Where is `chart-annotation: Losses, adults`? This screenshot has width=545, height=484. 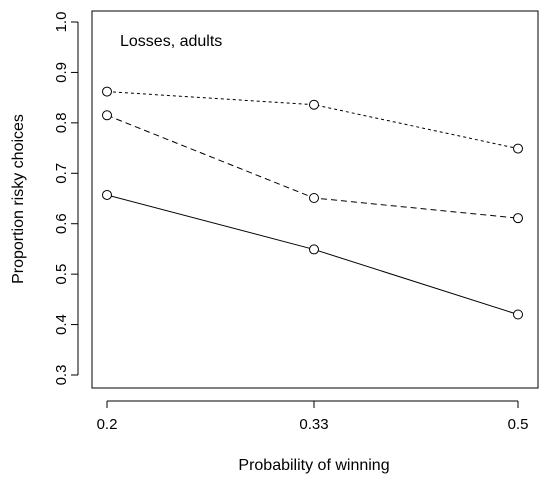
chart-annotation: Losses, adults is located at coordinates (171, 41).